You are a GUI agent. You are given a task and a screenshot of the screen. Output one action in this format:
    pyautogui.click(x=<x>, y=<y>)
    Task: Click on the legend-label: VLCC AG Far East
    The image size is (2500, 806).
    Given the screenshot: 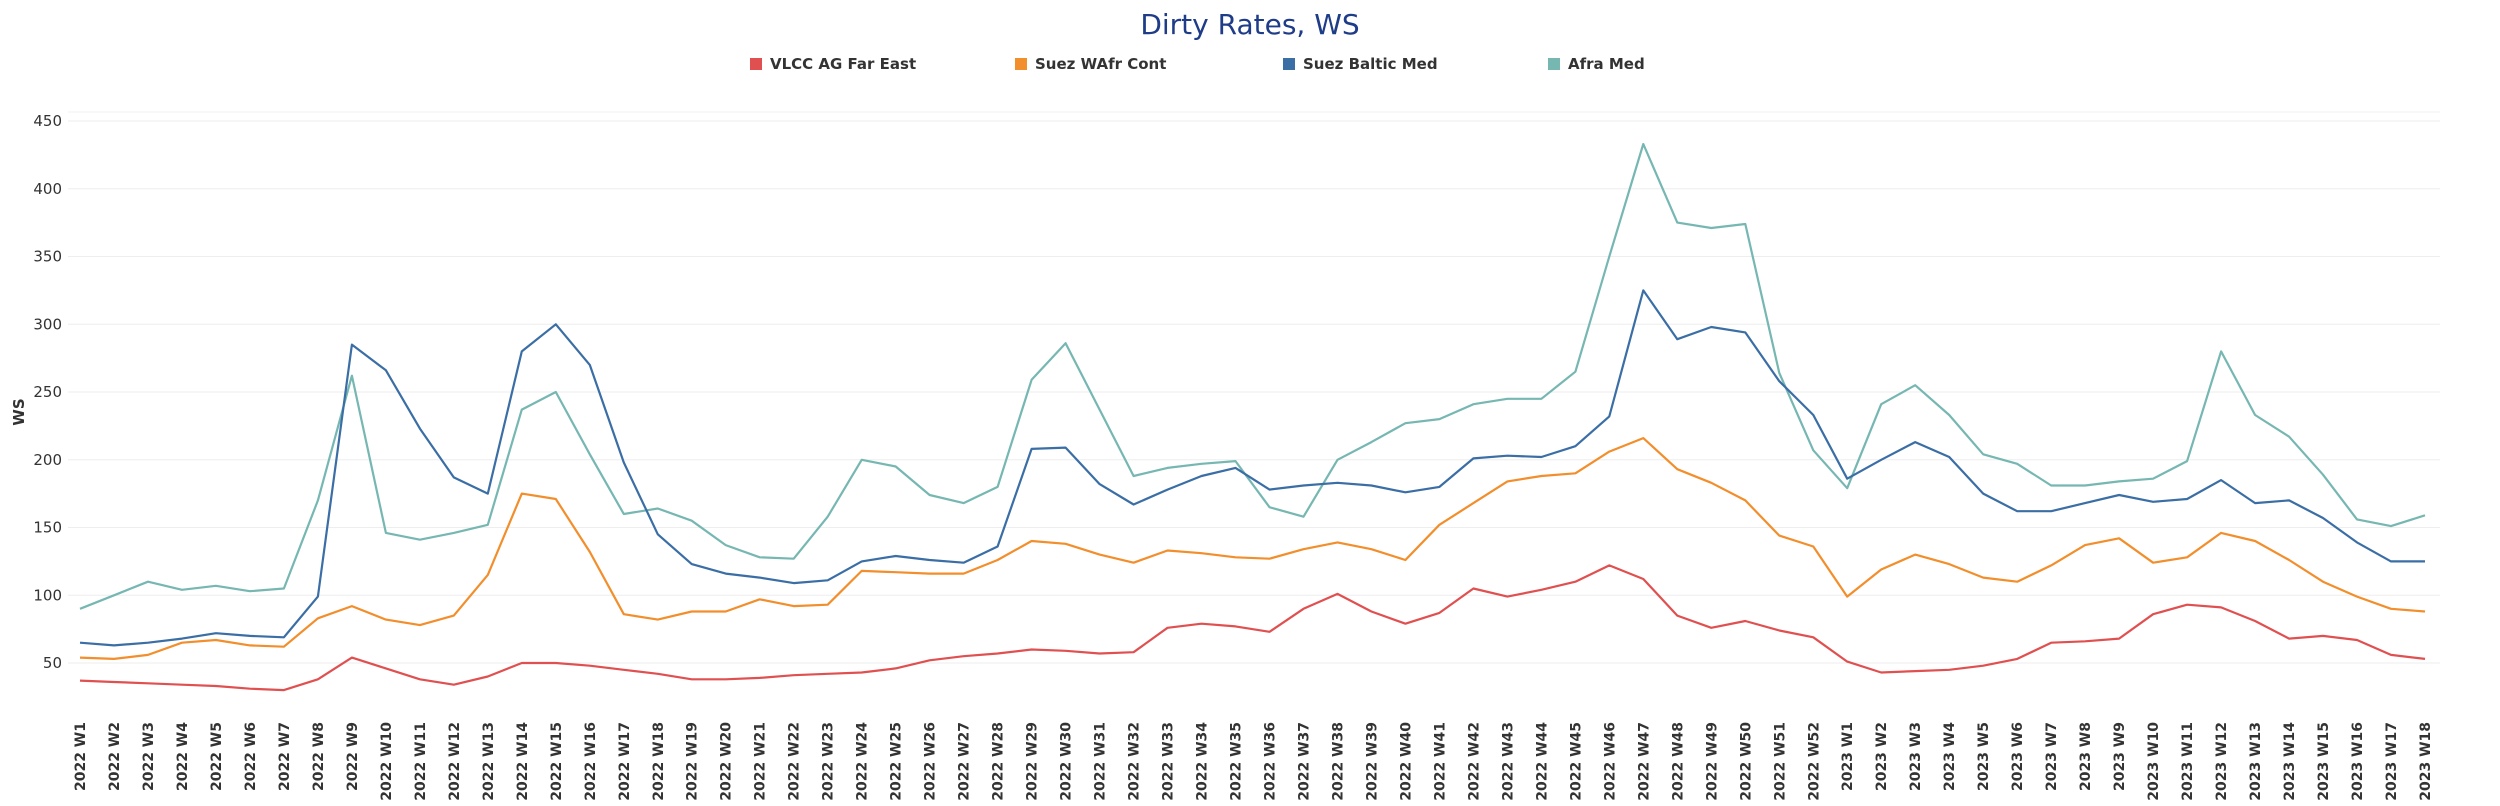 What is the action you would take?
    pyautogui.click(x=843, y=64)
    